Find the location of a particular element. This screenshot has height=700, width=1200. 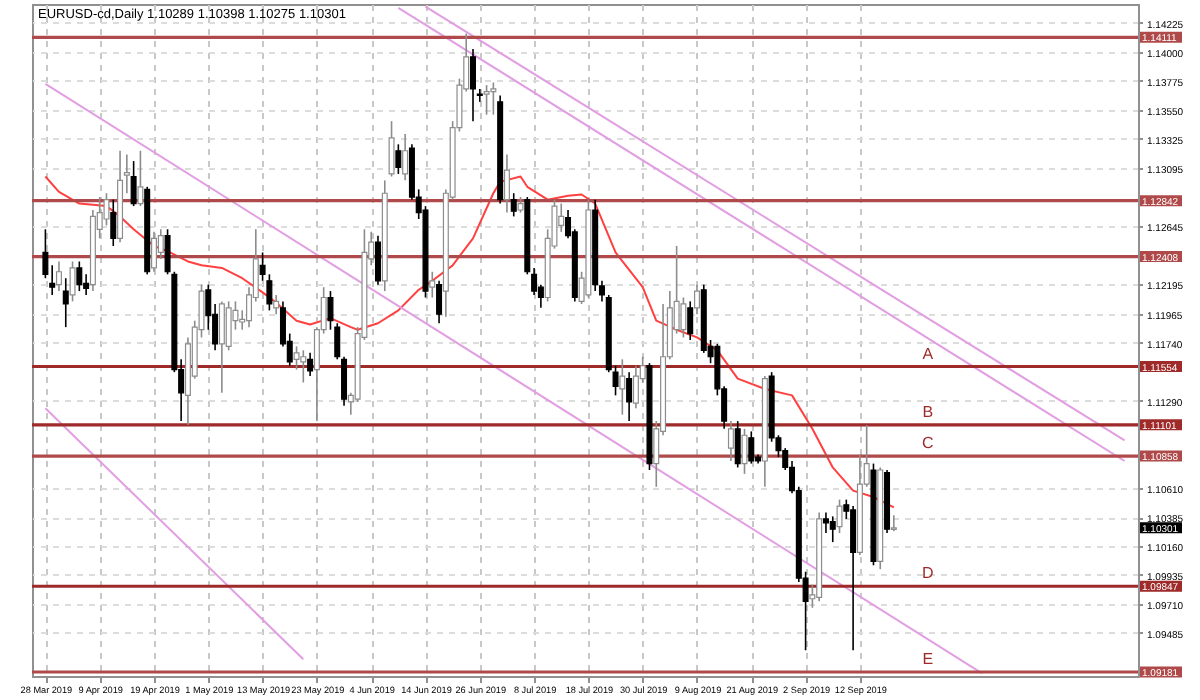

annotation: B is located at coordinates (928, 411).